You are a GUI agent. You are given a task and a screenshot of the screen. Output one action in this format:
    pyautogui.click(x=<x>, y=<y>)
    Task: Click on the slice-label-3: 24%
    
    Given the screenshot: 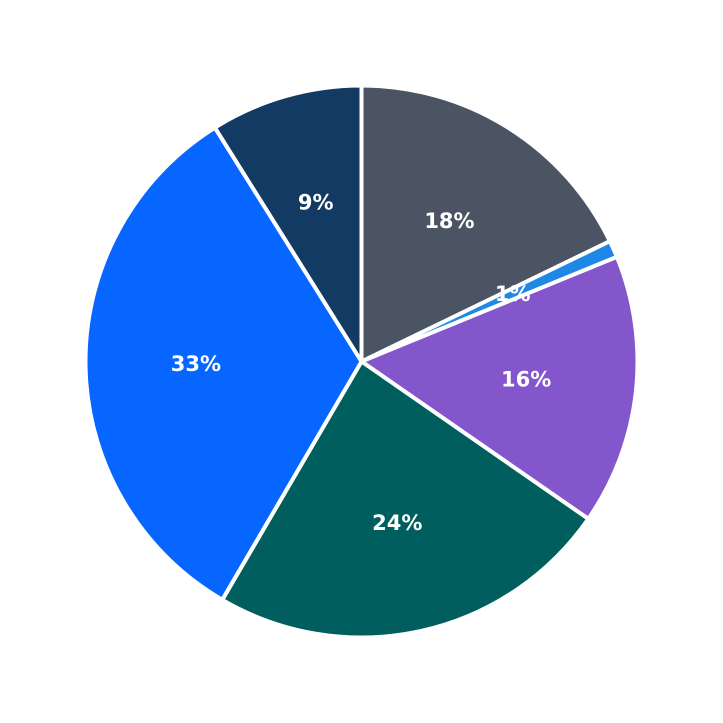 What is the action you would take?
    pyautogui.click(x=397, y=523)
    